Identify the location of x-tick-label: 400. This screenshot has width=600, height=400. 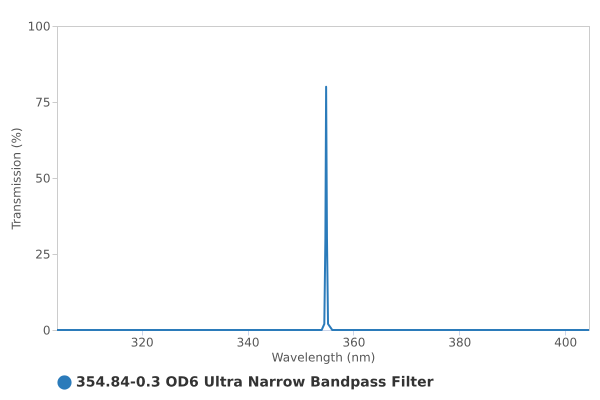
(566, 343).